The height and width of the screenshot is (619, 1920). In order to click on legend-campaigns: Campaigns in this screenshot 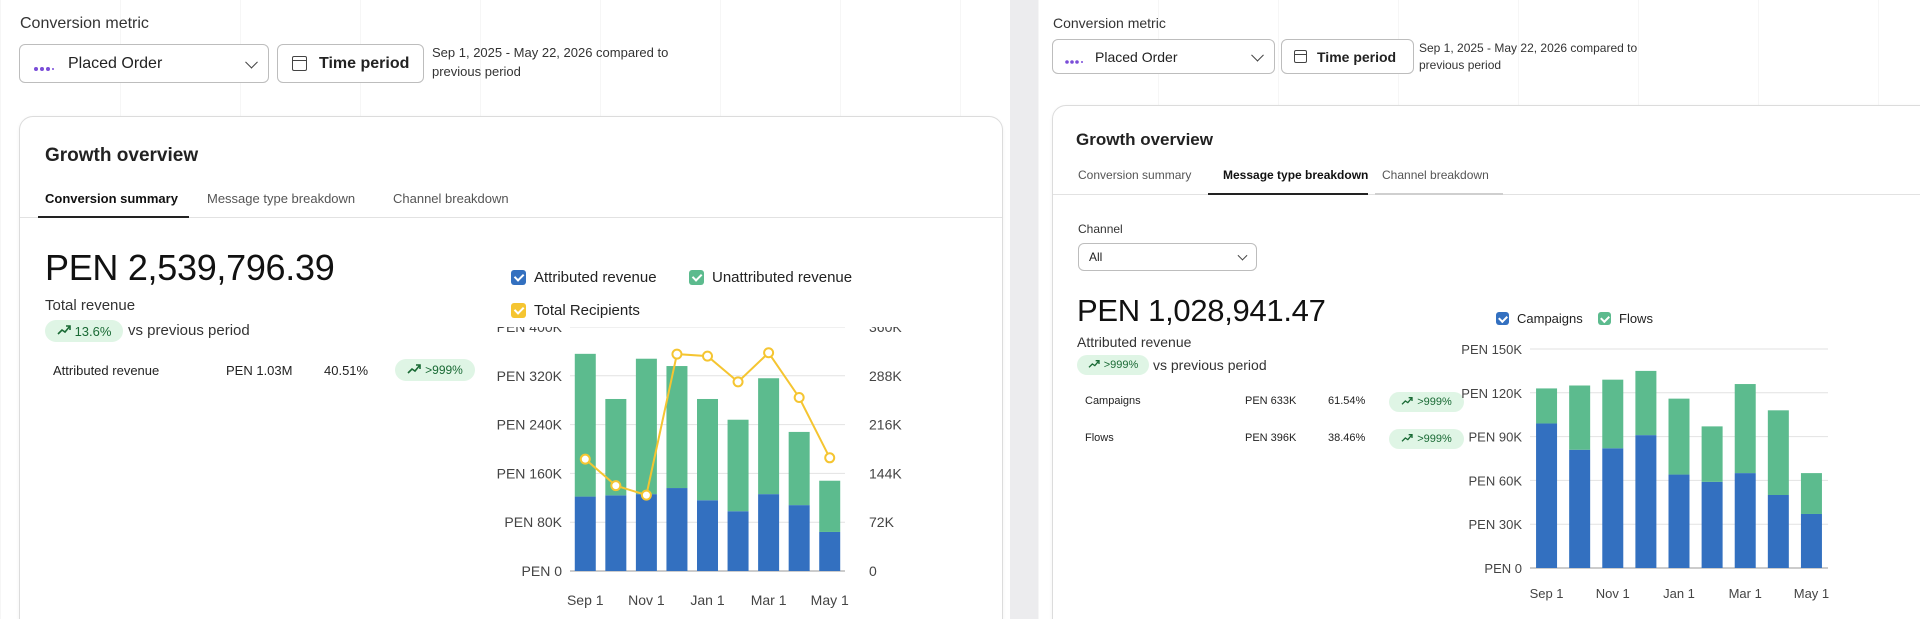, I will do `click(1539, 318)`.